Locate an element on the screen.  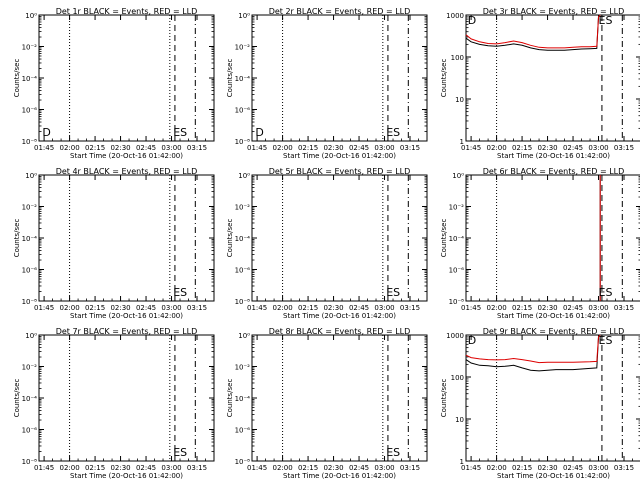
y-tick-label: 100 is located at coordinates (457, 378).